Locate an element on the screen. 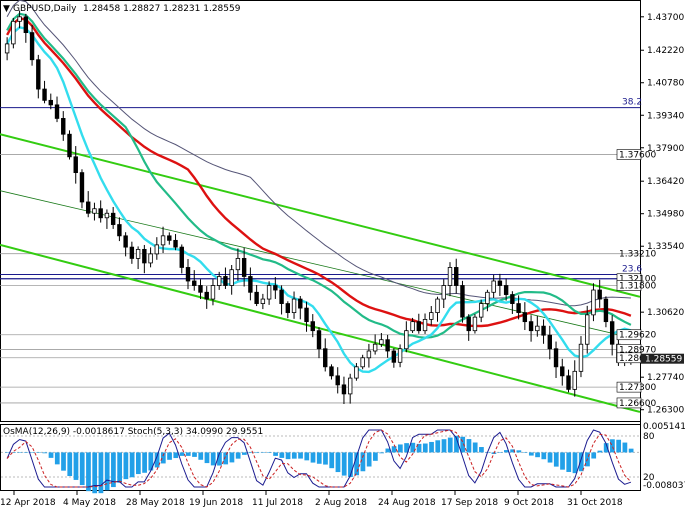  time-tick-label: 28 May 2018 is located at coordinates (155, 503).